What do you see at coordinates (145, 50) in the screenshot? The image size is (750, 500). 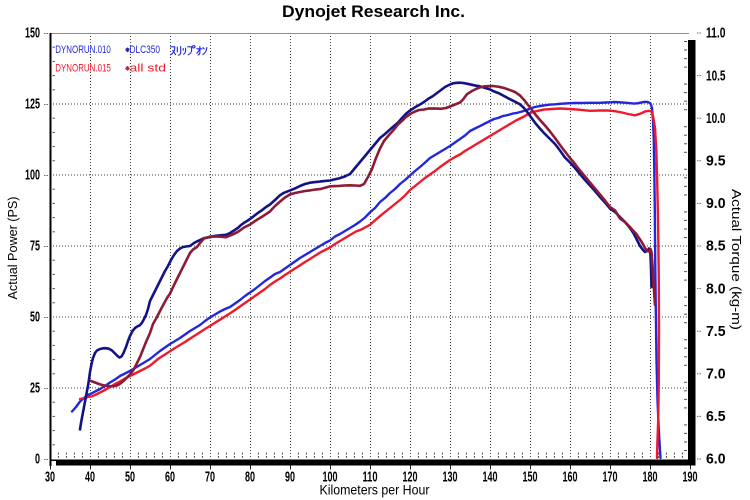 I see `svg-text: DLC350` at bounding box center [145, 50].